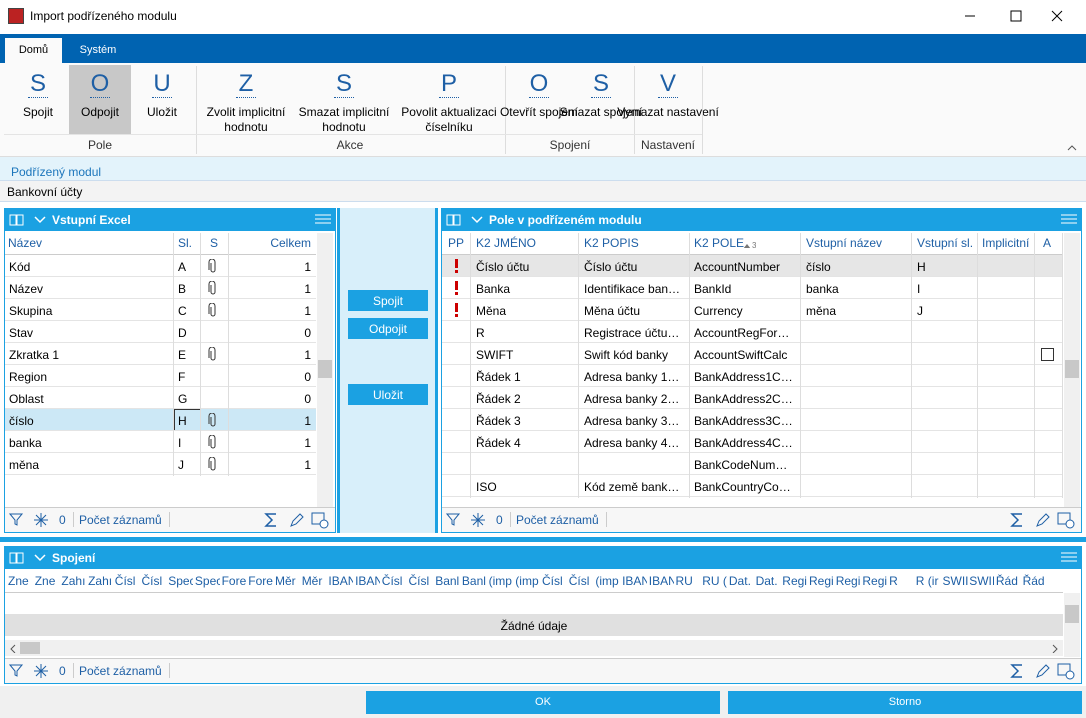 Image resolution: width=1086 pixels, height=718 pixels. What do you see at coordinates (260, 581) in the screenshot?
I see `column-header: Fore` at bounding box center [260, 581].